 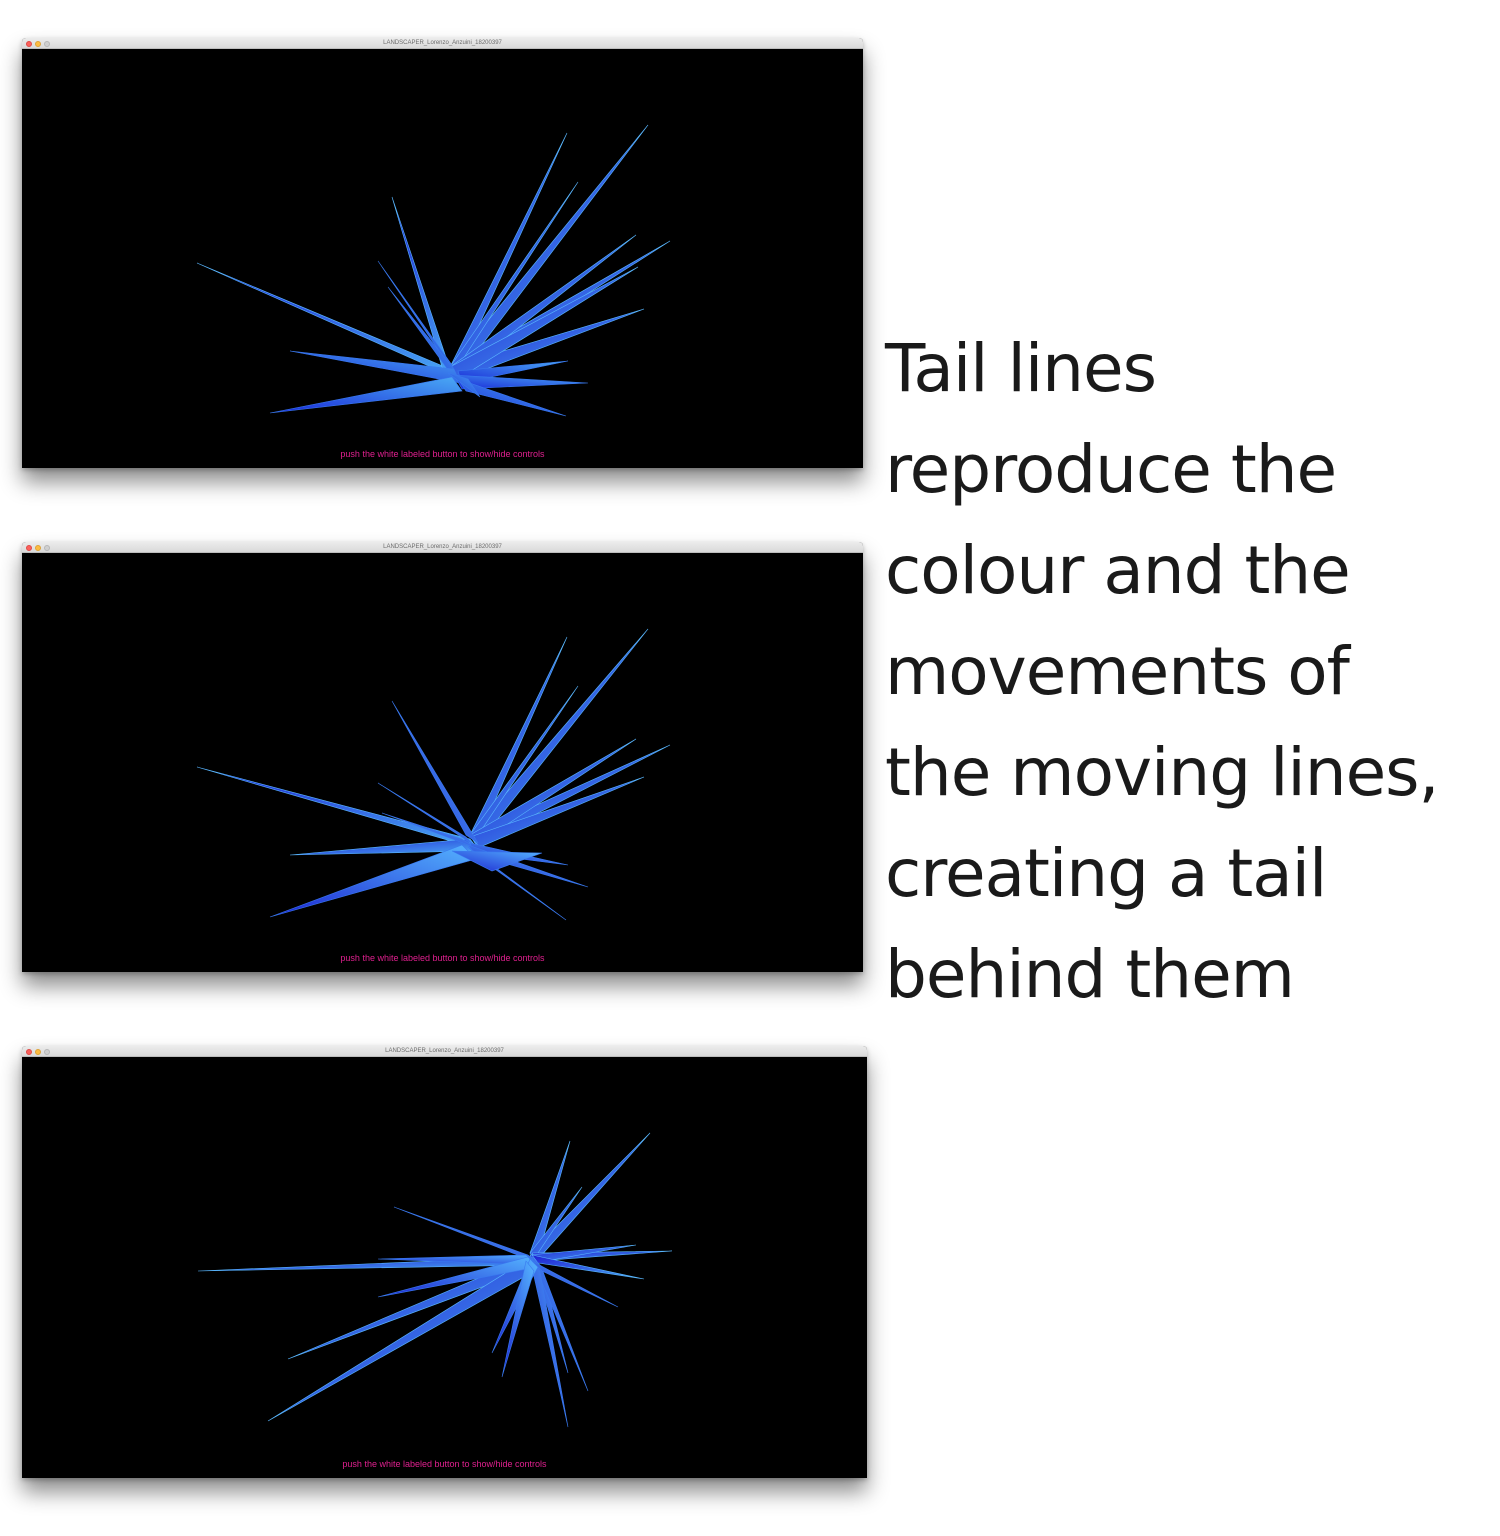 What do you see at coordinates (1090, 974) in the screenshot?
I see `caption-line: behind them` at bounding box center [1090, 974].